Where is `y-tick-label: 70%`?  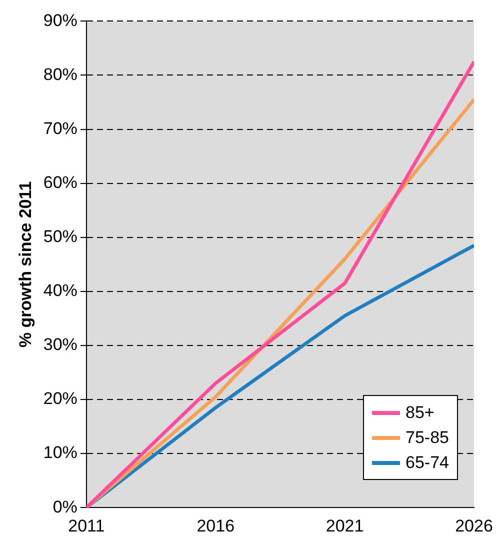
y-tick-label: 70% is located at coordinates (60, 128).